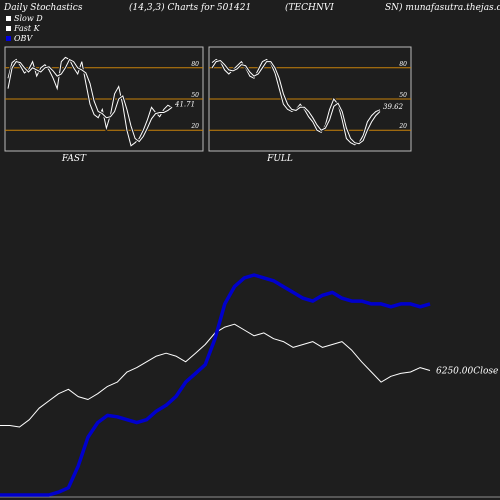 Image resolution: width=500 pixels, height=500 pixels. Describe the element at coordinates (393, 107) in the screenshot. I see `panel2-last-value: 39.62` at that location.